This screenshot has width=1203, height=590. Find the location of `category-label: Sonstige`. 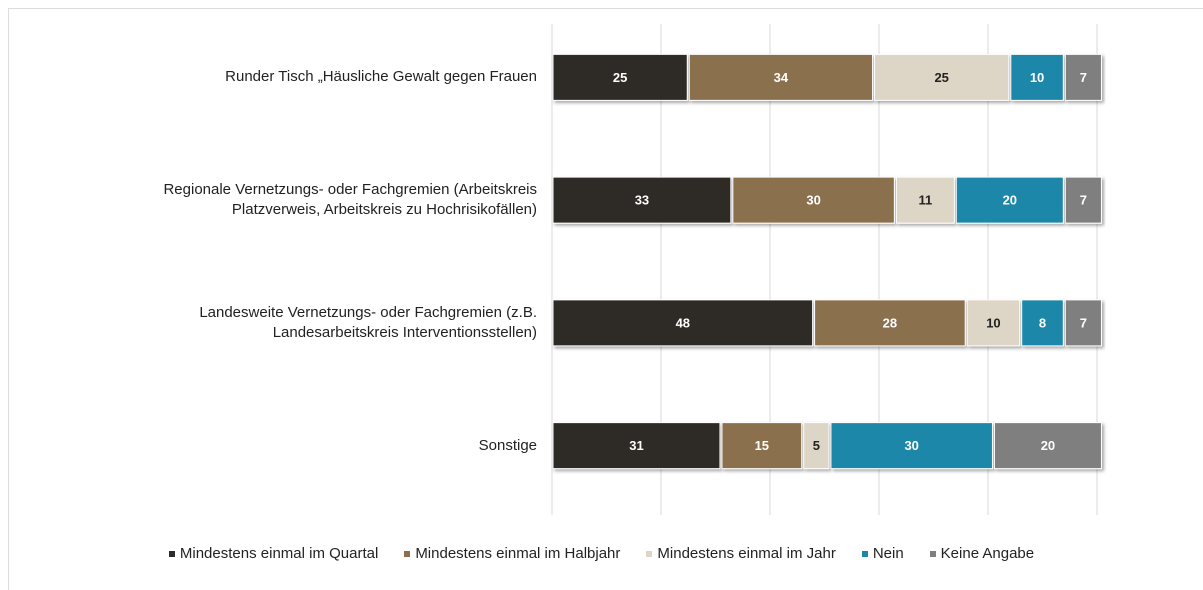

category-label: Sonstige is located at coordinates (507, 445).